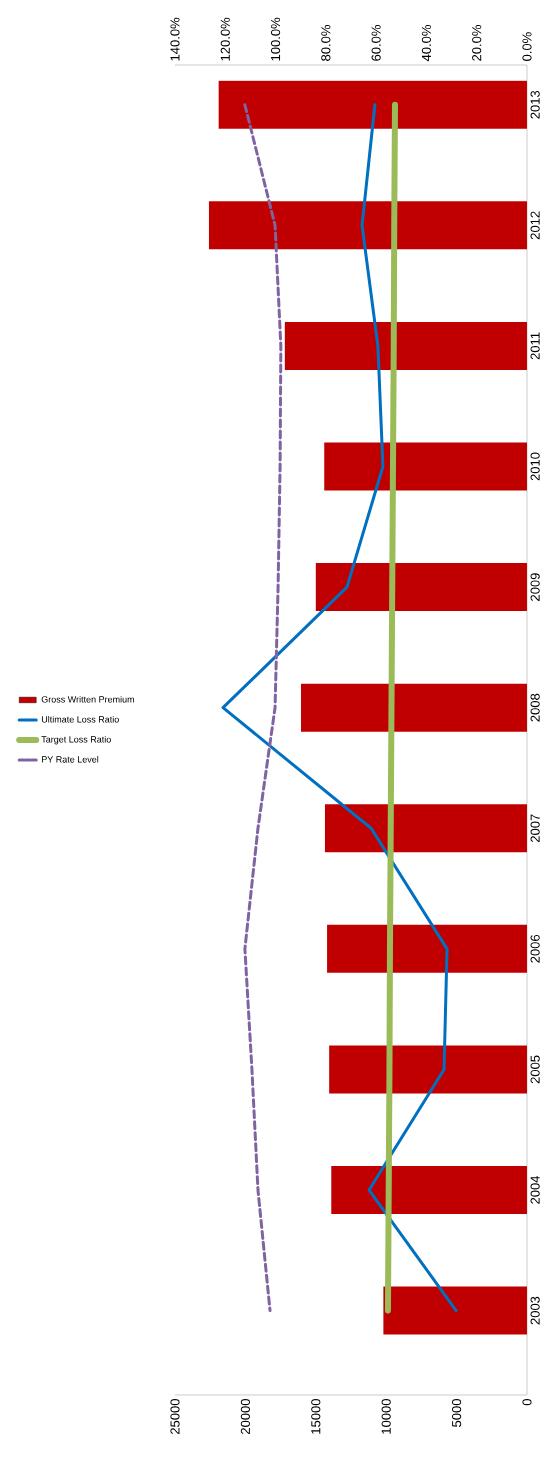 This screenshot has width=560, height=1462. What do you see at coordinates (535, 1069) in the screenshot?
I see `y-tick-label: 2005` at bounding box center [535, 1069].